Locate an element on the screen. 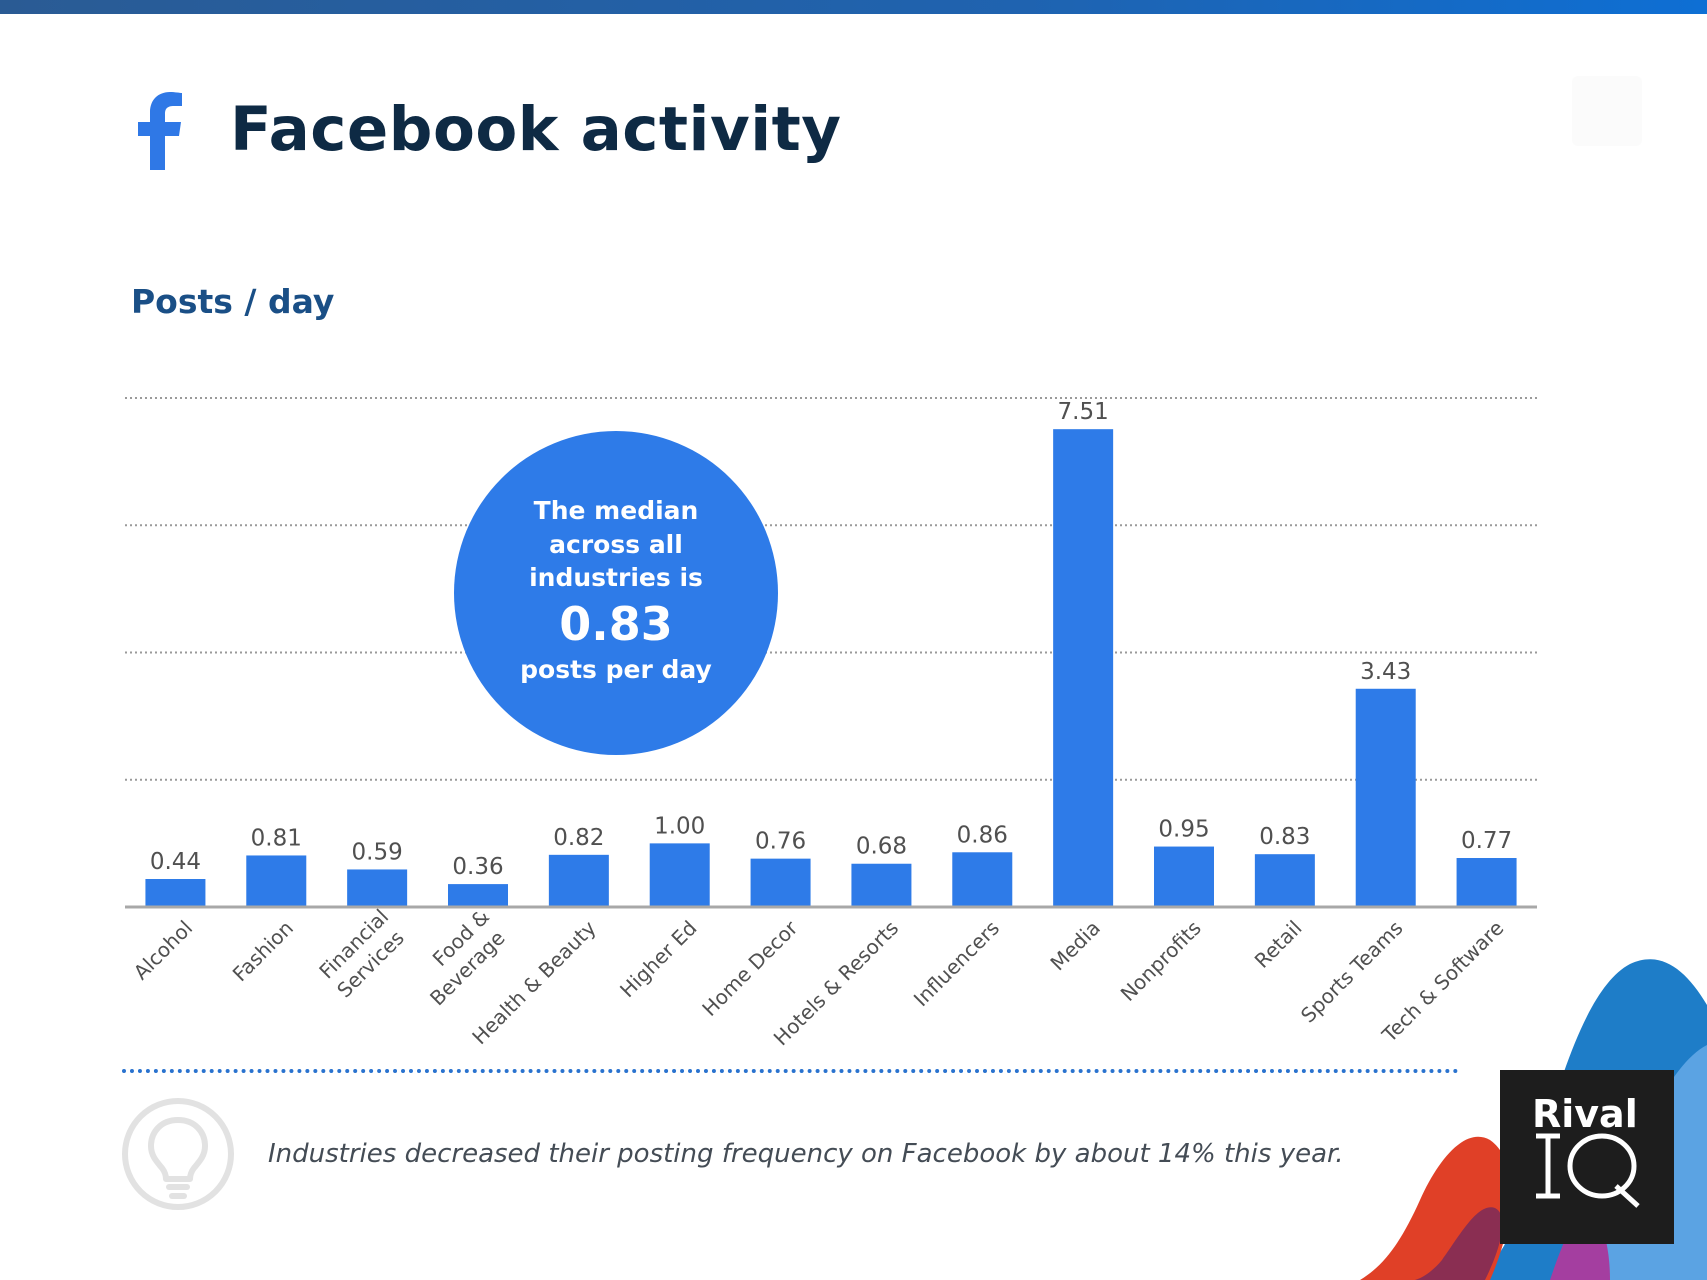 The image size is (1707, 1280). category-label-line: Home Decor is located at coordinates (750, 968).